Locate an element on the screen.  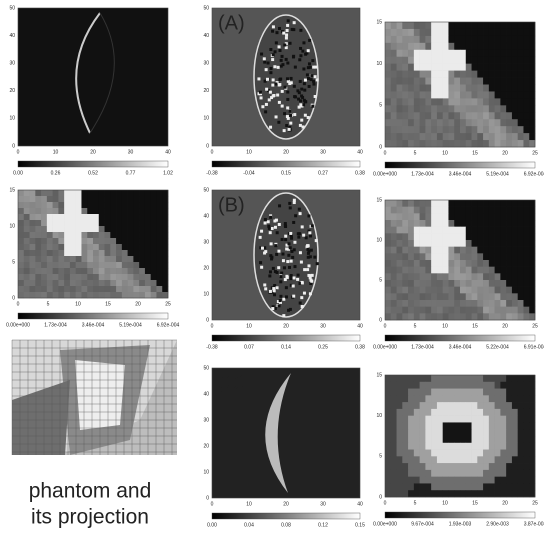
y-tick-label: 30 is located at coordinates (12, 64).